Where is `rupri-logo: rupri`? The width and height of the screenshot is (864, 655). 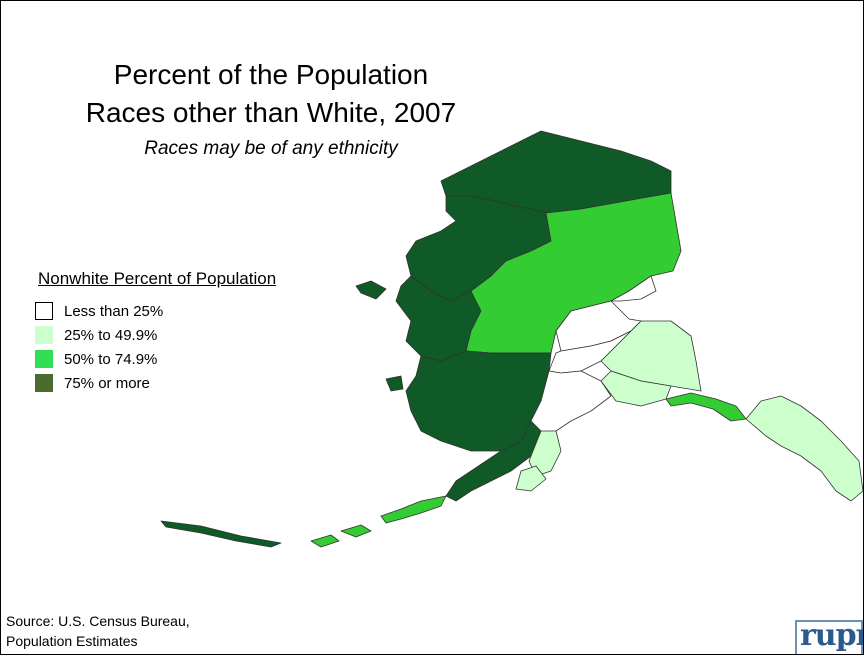
rupri-logo: rupri is located at coordinates (829, 636).